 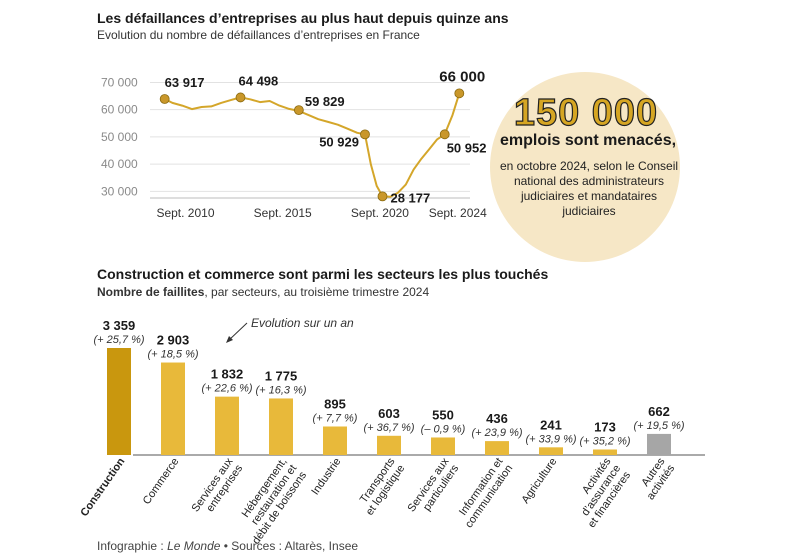 I want to click on bar-category-label: Transportset logistique, so click(x=381, y=486).